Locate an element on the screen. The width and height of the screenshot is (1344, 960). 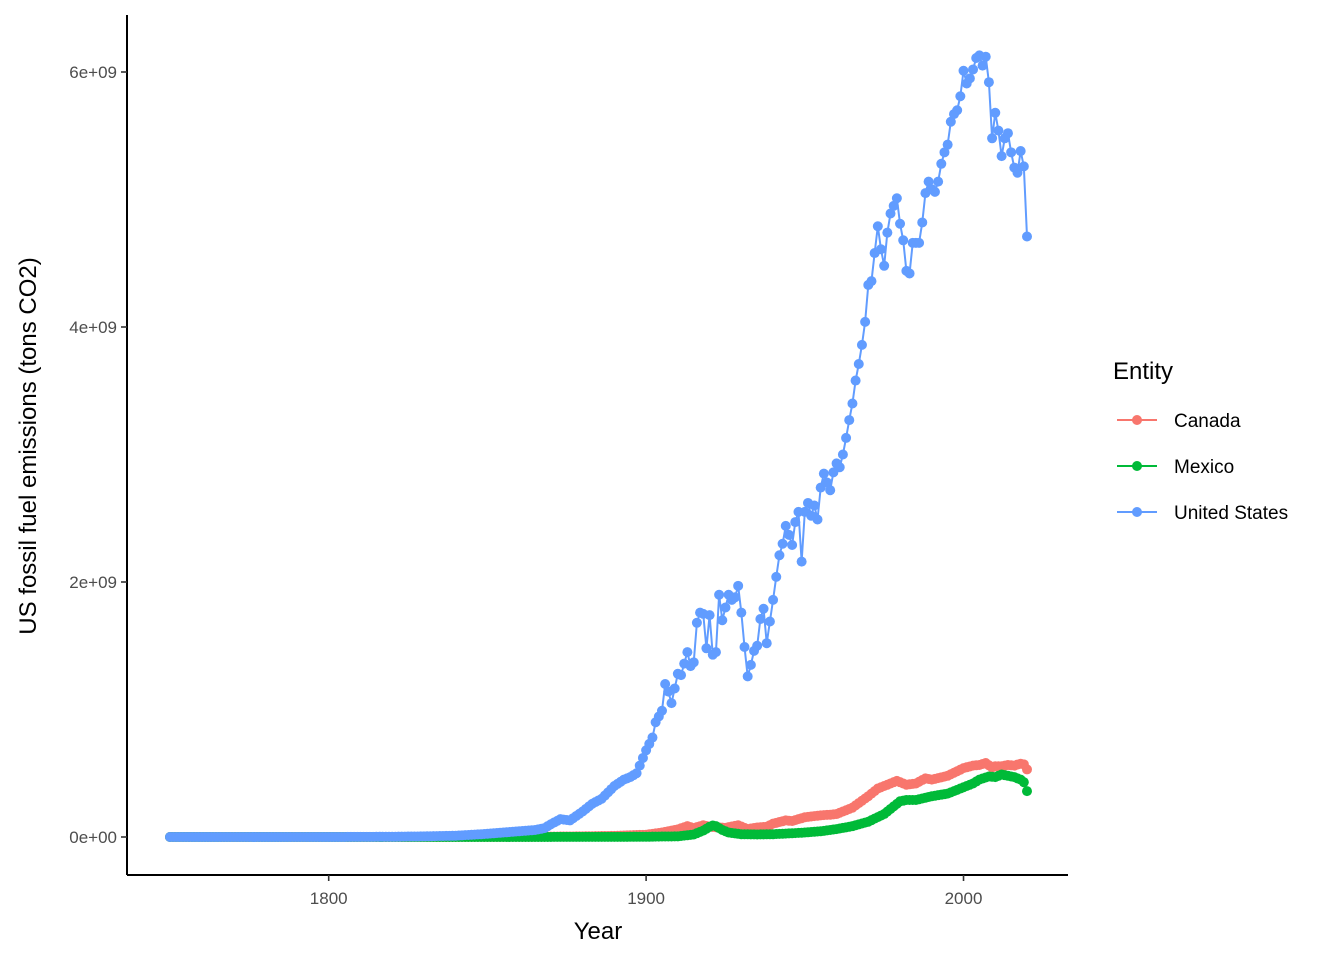
x-tick-label: 2000 is located at coordinates (964, 898).